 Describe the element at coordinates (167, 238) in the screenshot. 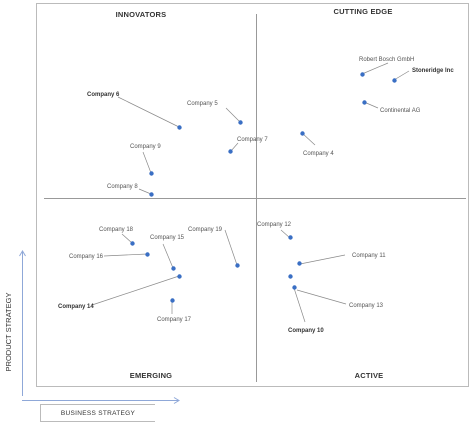

I see `company-label: Company 15` at that location.